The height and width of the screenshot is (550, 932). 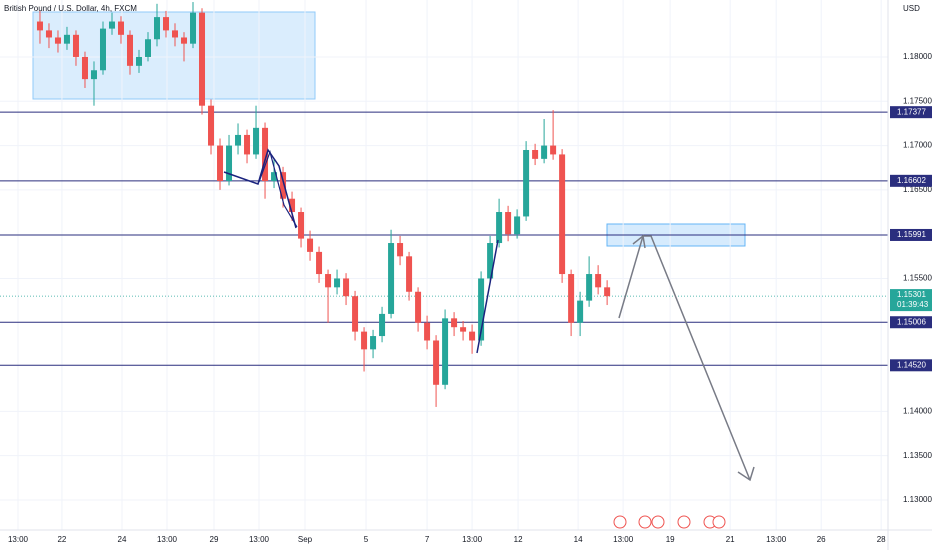 I want to click on x-tick-label: 14, so click(x=578, y=539).